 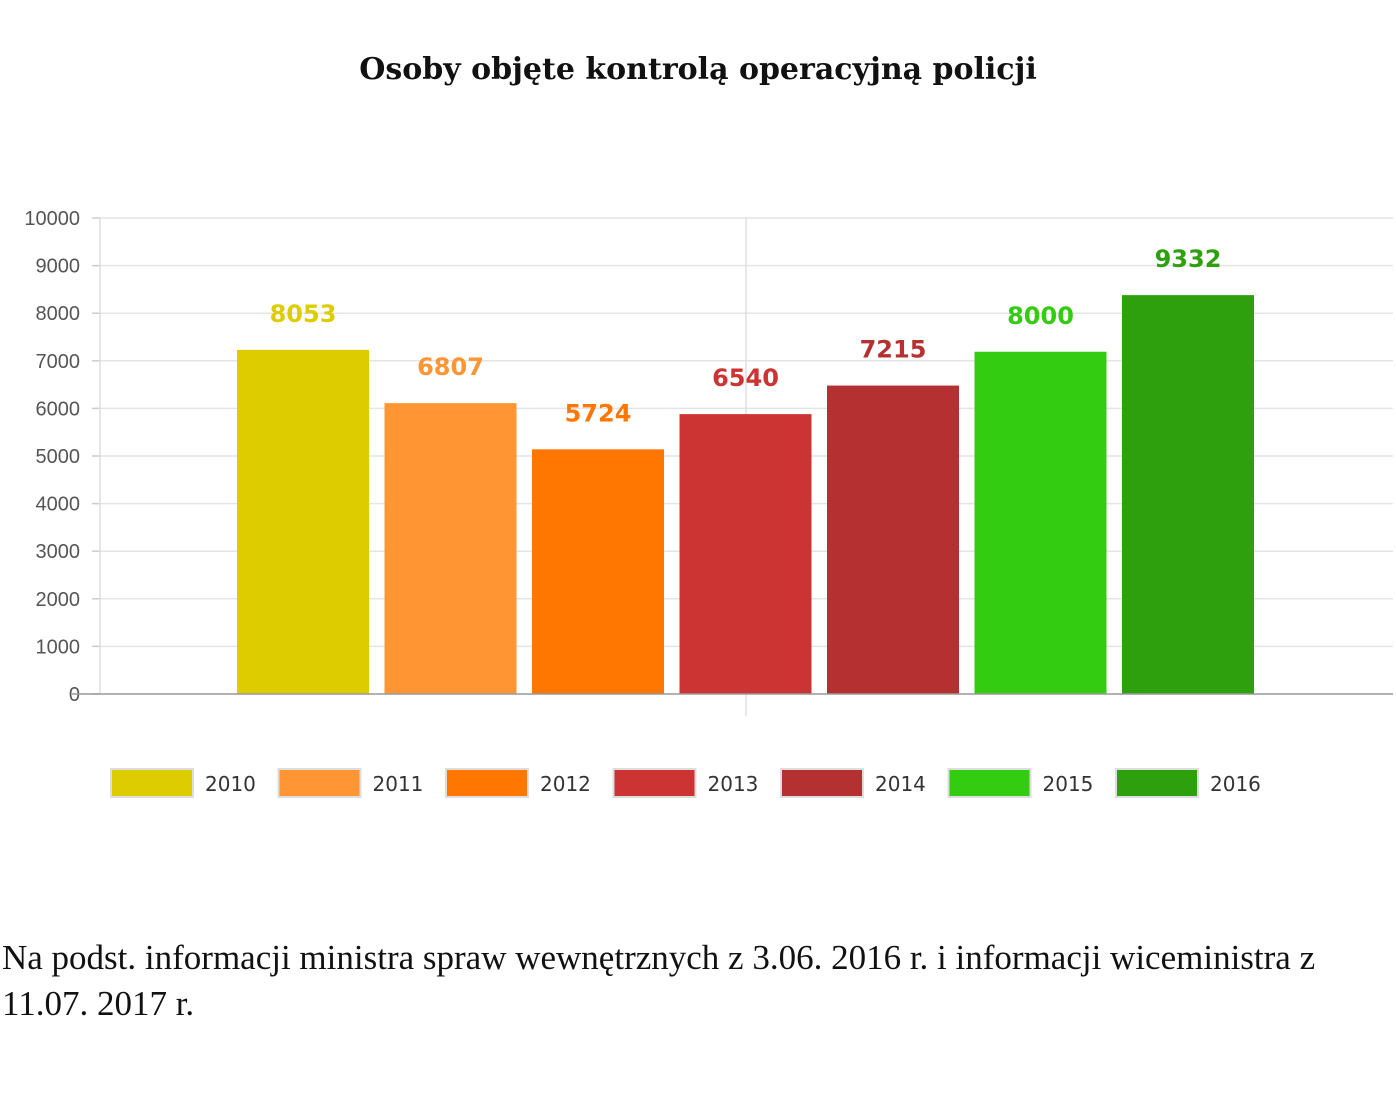 What do you see at coordinates (893, 539) in the screenshot?
I see `bar-2014` at bounding box center [893, 539].